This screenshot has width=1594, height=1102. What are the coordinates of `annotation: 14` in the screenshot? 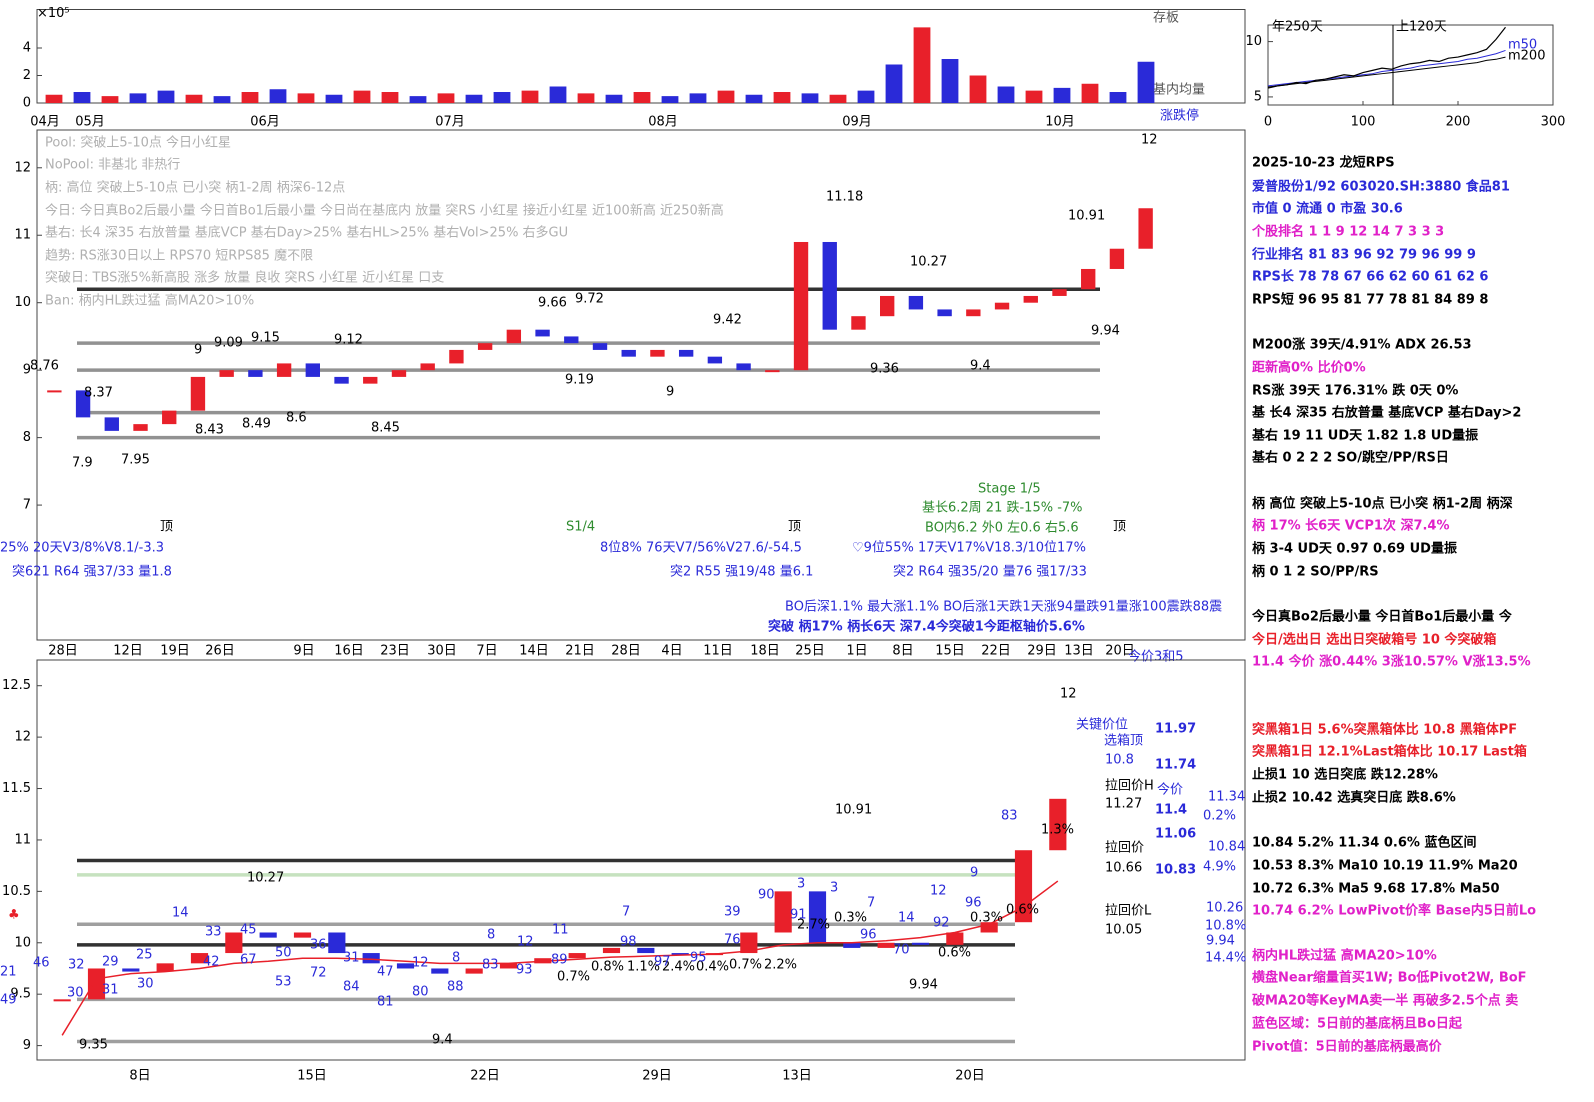 It's located at (906, 918).